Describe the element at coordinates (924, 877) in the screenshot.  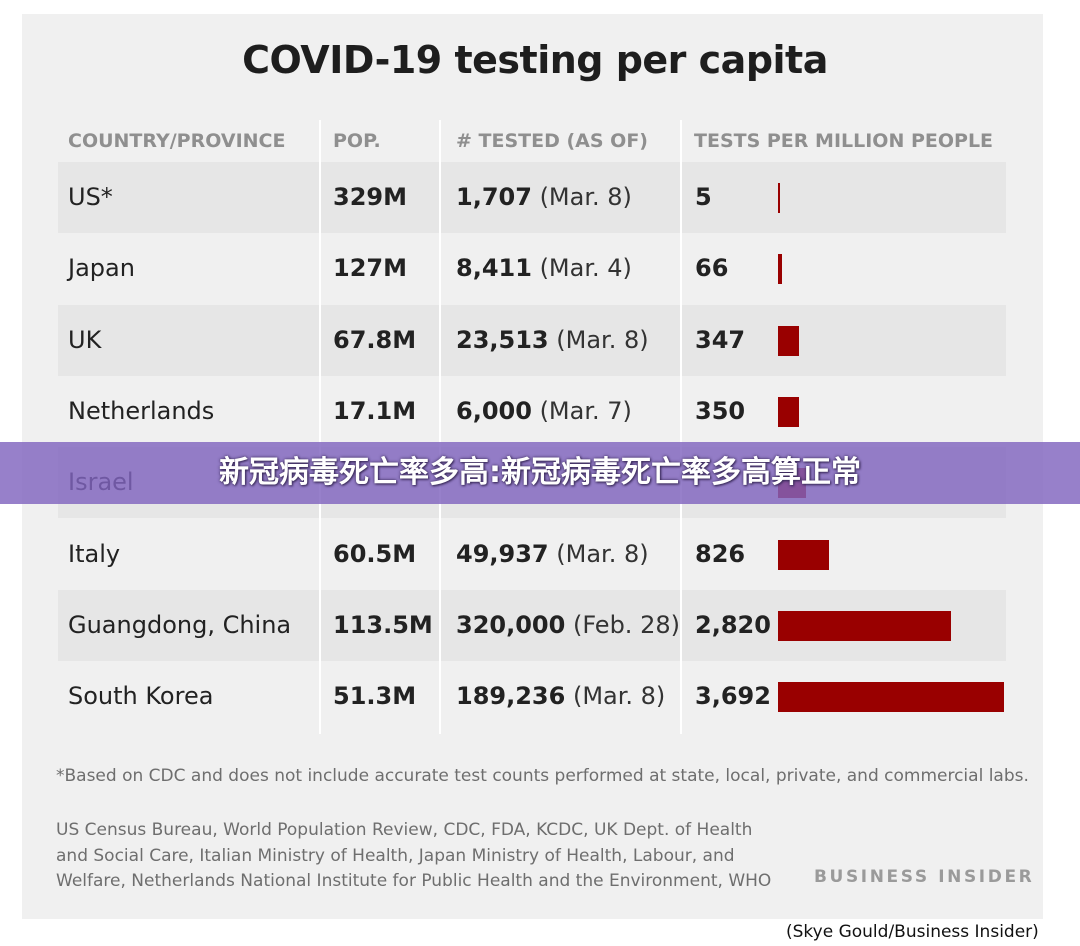
I see `brand-logo: BUSINESS INSIDER` at that location.